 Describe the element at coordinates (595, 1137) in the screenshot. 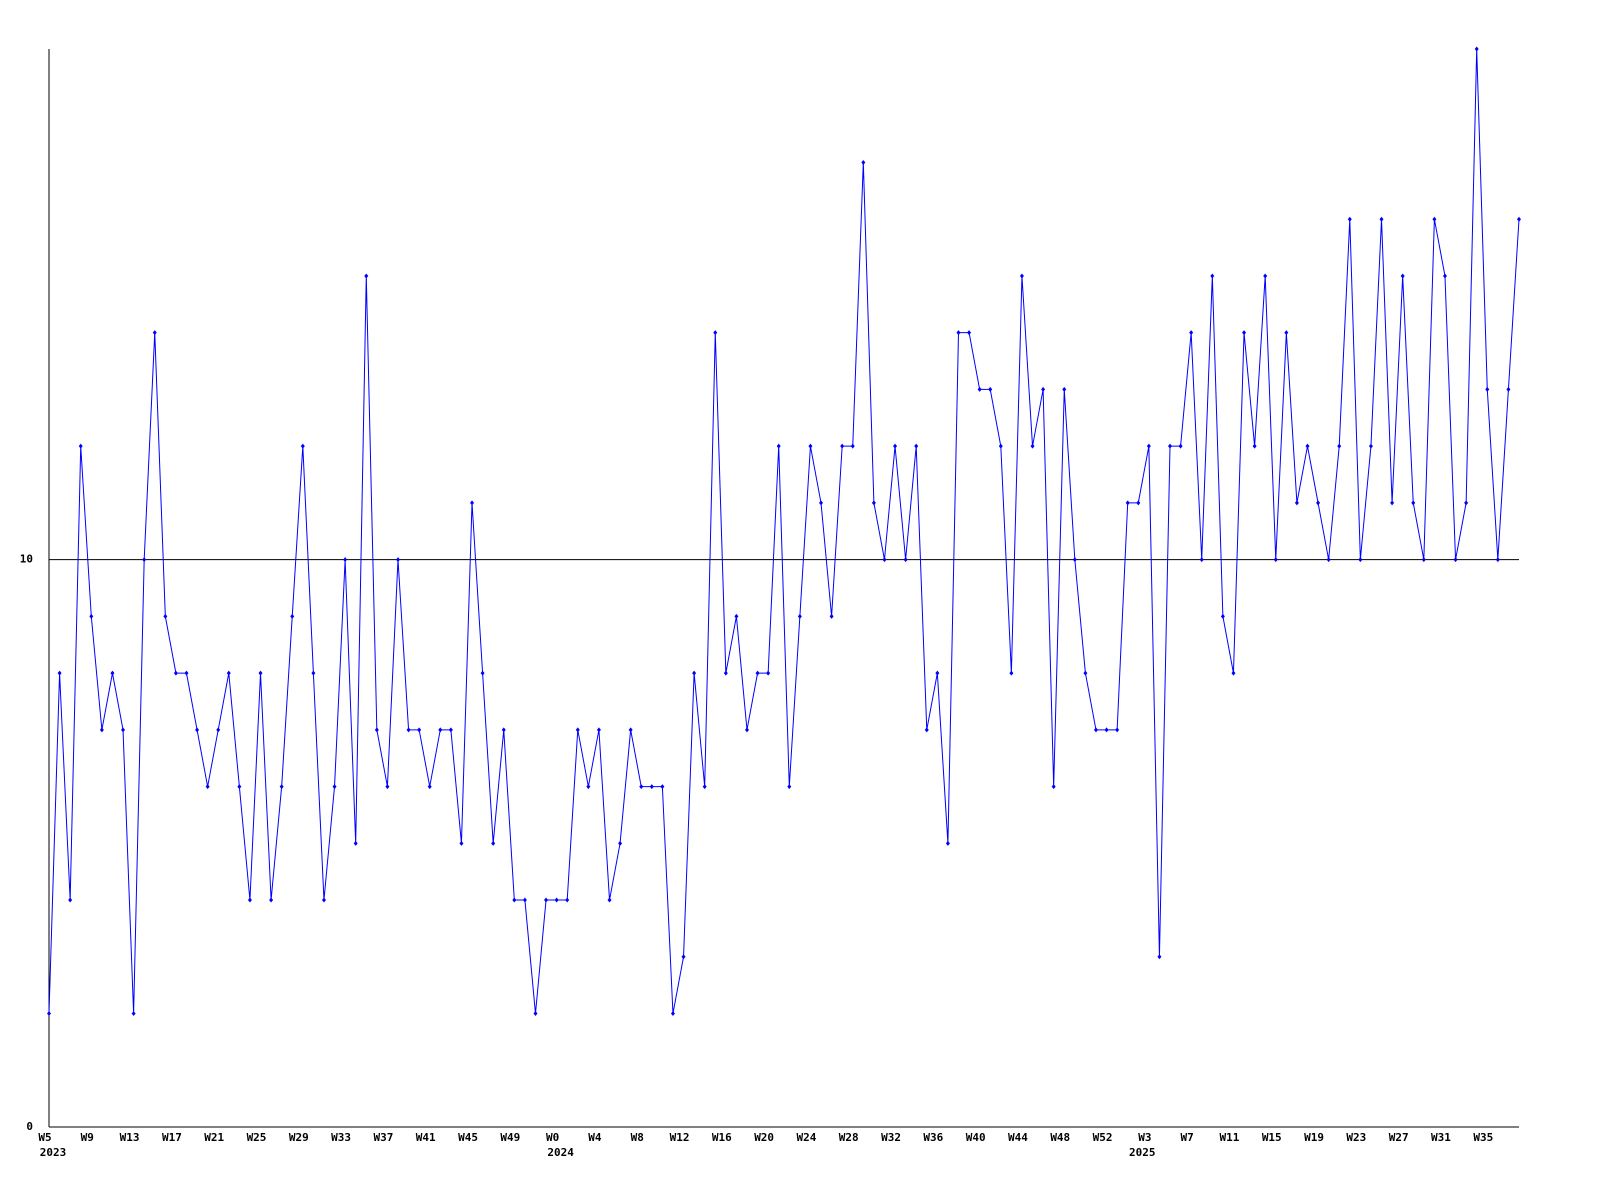

I see `x-tick-label: W4` at that location.